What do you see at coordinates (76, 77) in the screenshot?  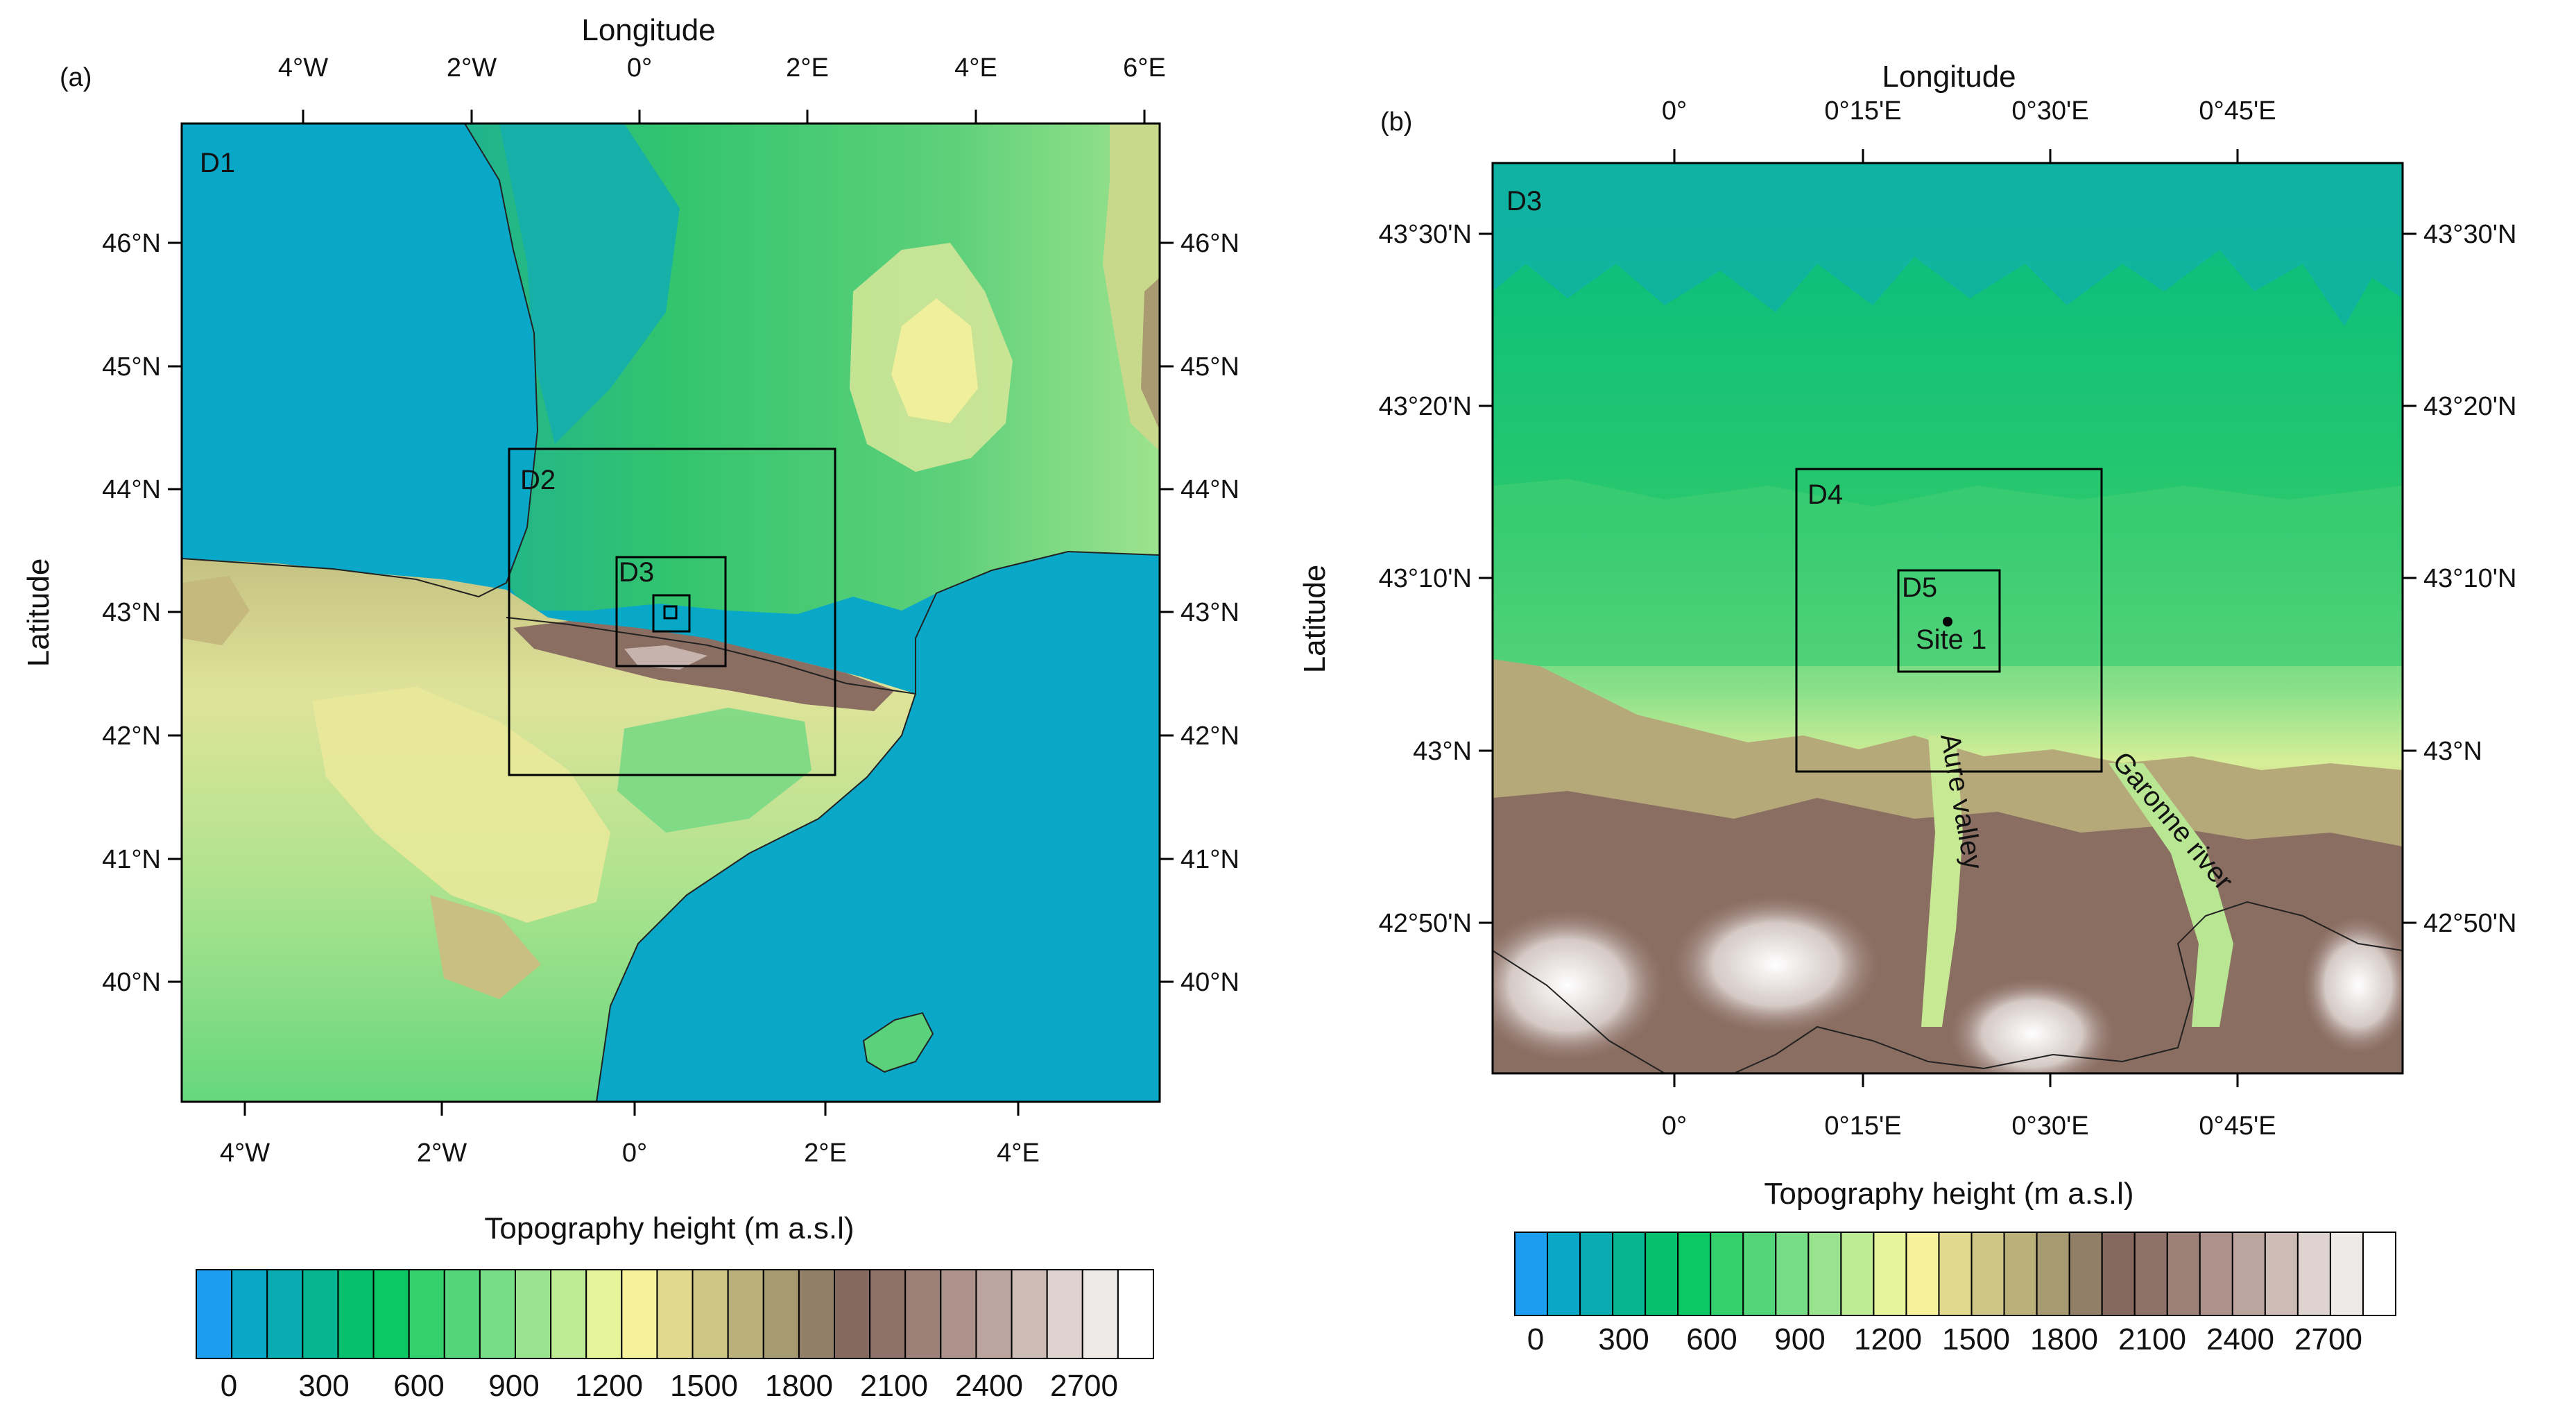 I see `panel-a-label: (a)` at bounding box center [76, 77].